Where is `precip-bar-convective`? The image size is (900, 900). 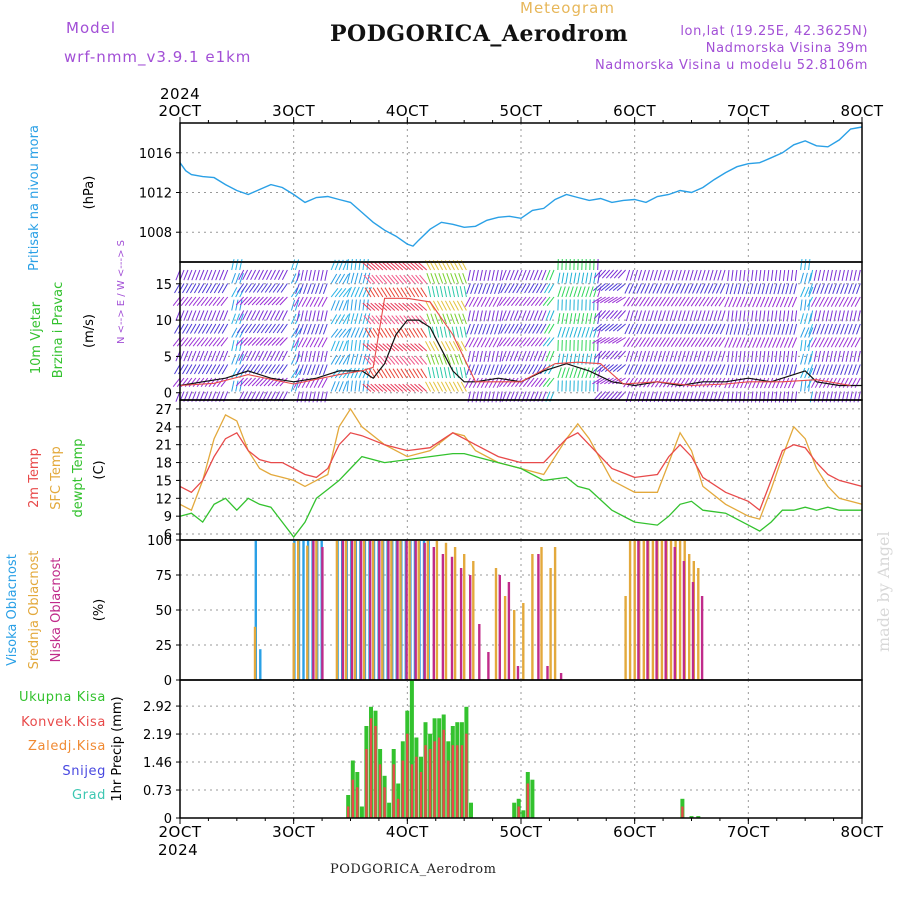 precip-bar-convective is located at coordinates (357, 802).